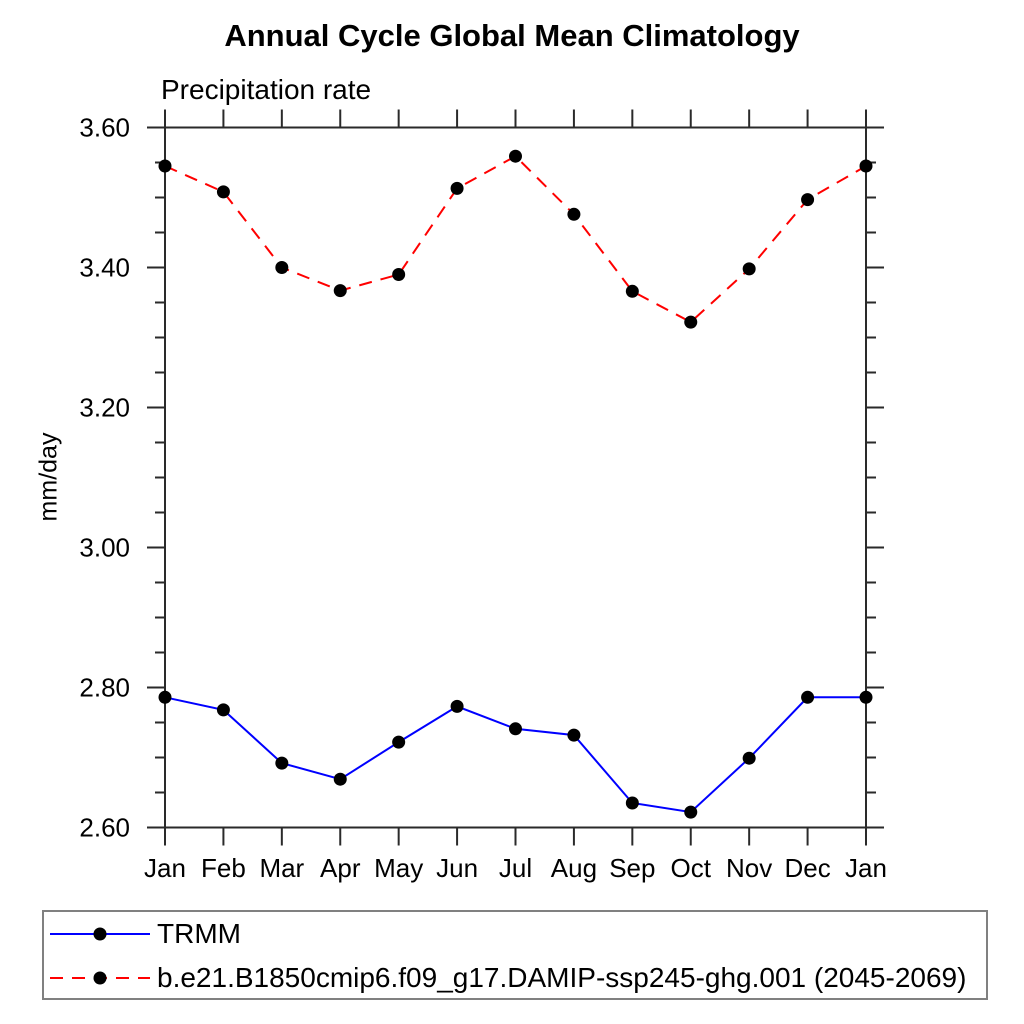  What do you see at coordinates (807, 868) in the screenshot?
I see `x-tick-label: Dec` at bounding box center [807, 868].